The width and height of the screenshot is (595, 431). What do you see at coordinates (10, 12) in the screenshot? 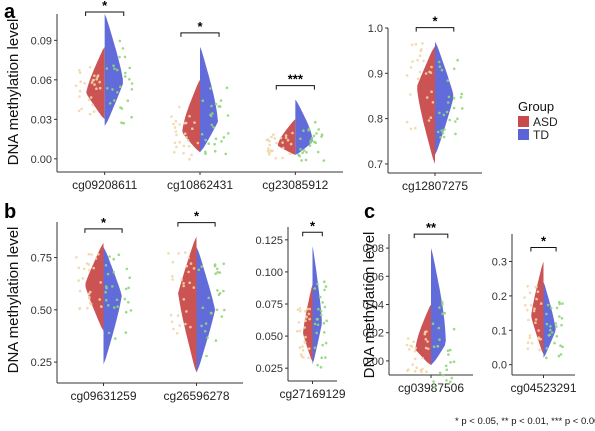
I see `panel-label-a: a` at bounding box center [10, 12].